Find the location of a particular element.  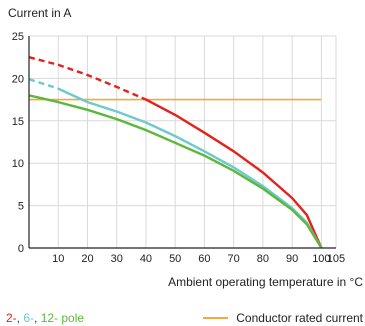

curve-6-dashed is located at coordinates (43, 84).